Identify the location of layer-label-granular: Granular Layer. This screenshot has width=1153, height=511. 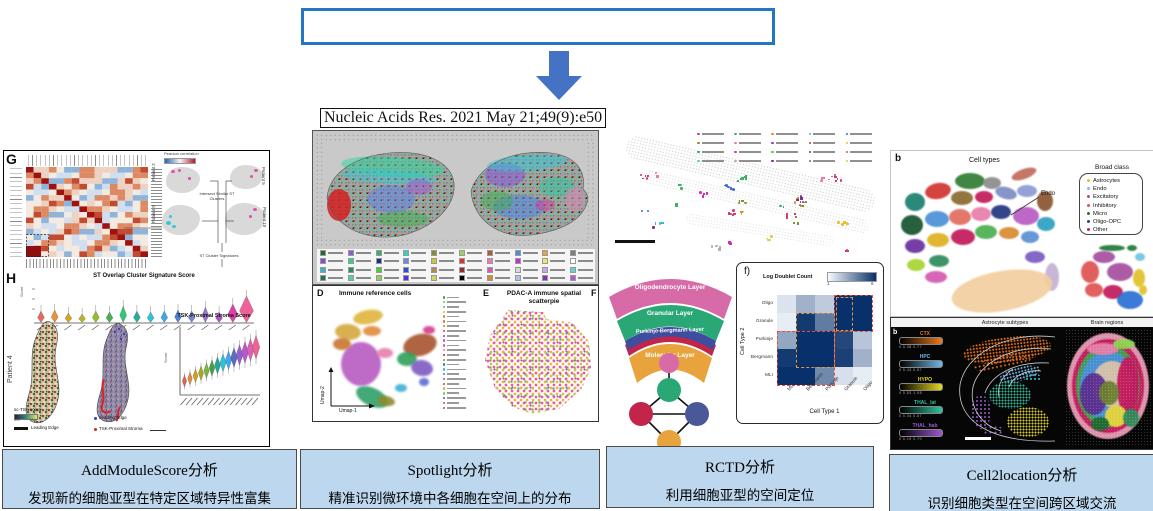
(670, 313).